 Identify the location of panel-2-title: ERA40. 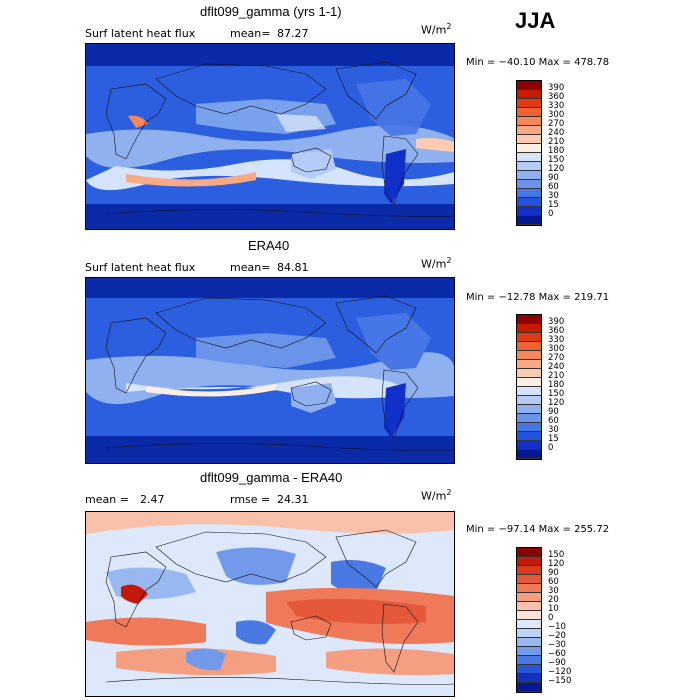
(269, 245).